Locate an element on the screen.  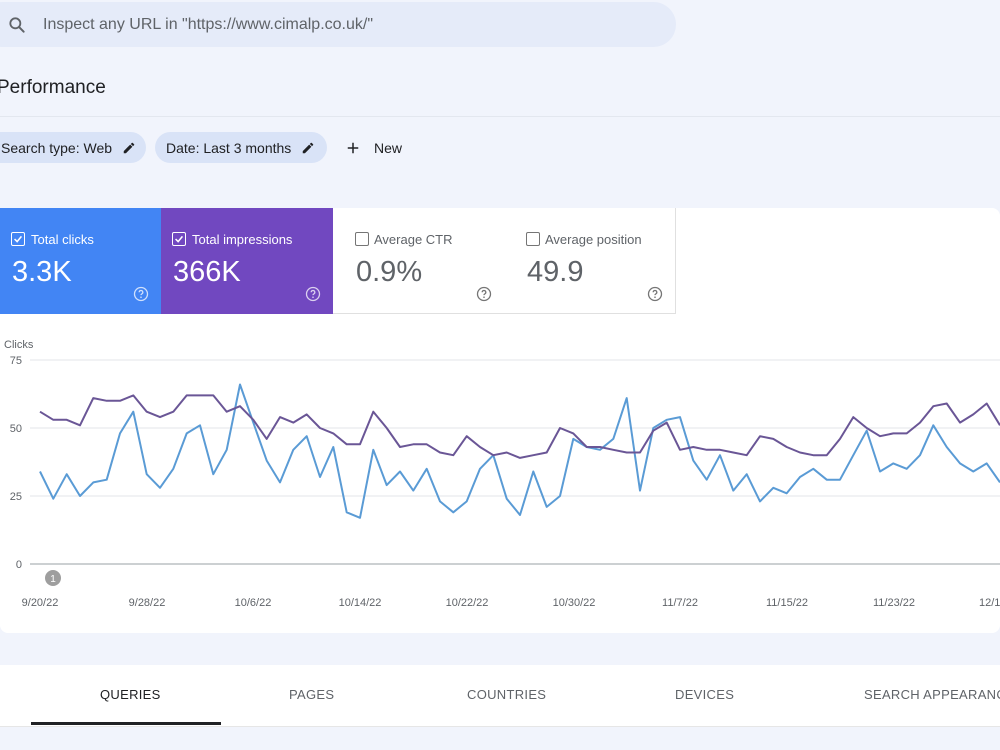
metric-label: Average position is located at coordinates (593, 239).